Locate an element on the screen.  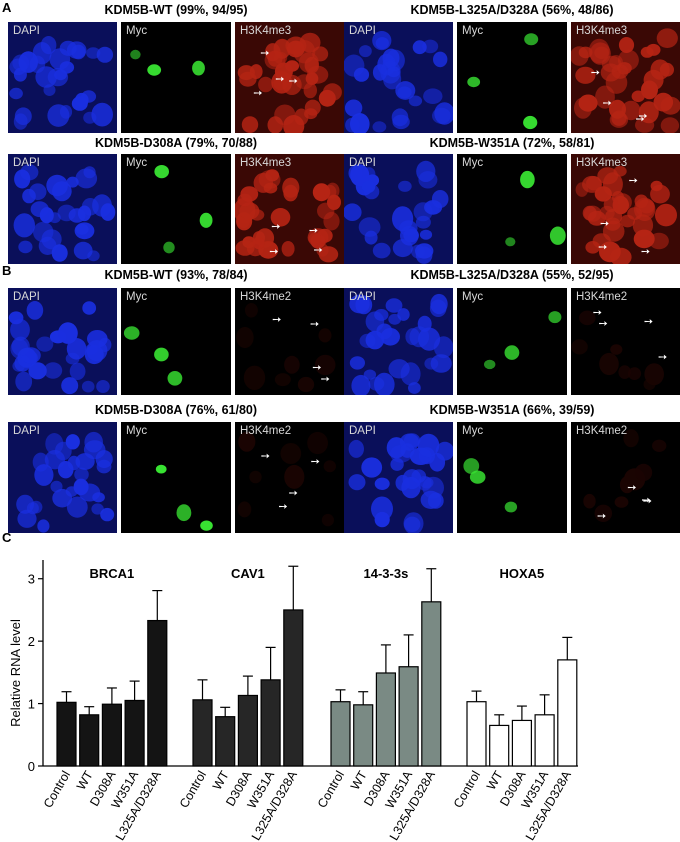
micrograph-title: KDM5B-W351A (66%, 39/59) is located at coordinates (512, 410).